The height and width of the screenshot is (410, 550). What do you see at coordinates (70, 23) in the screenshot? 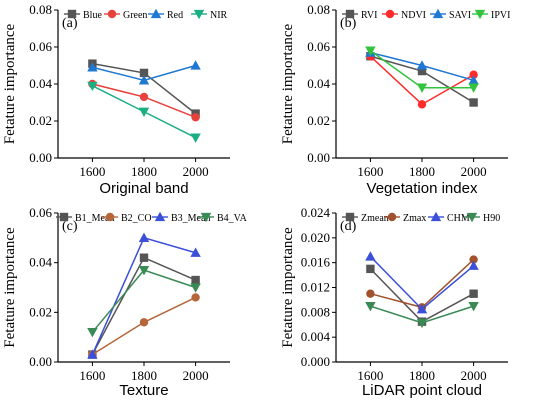
I see `panel-label: (a)` at bounding box center [70, 23].